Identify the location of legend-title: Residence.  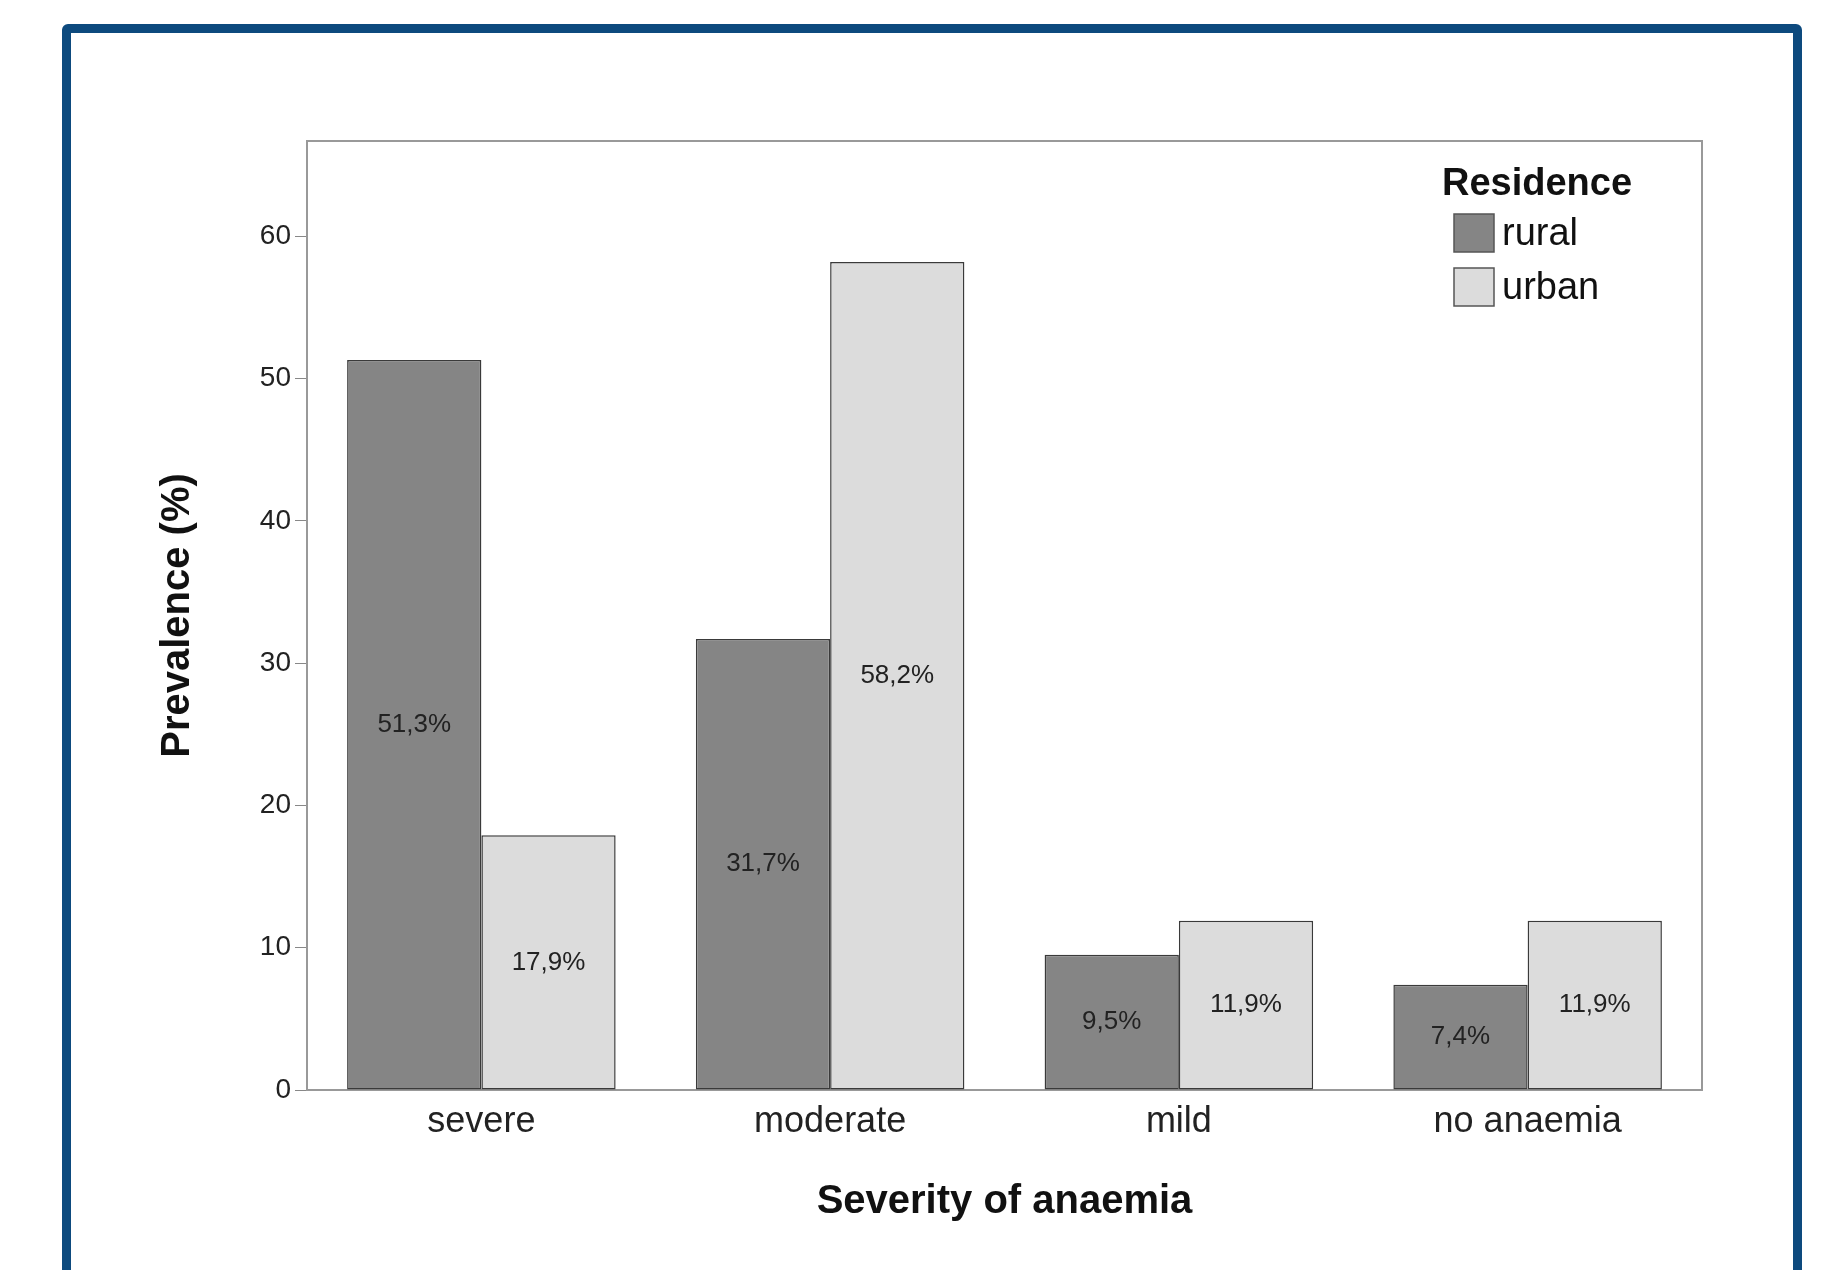
(1537, 182).